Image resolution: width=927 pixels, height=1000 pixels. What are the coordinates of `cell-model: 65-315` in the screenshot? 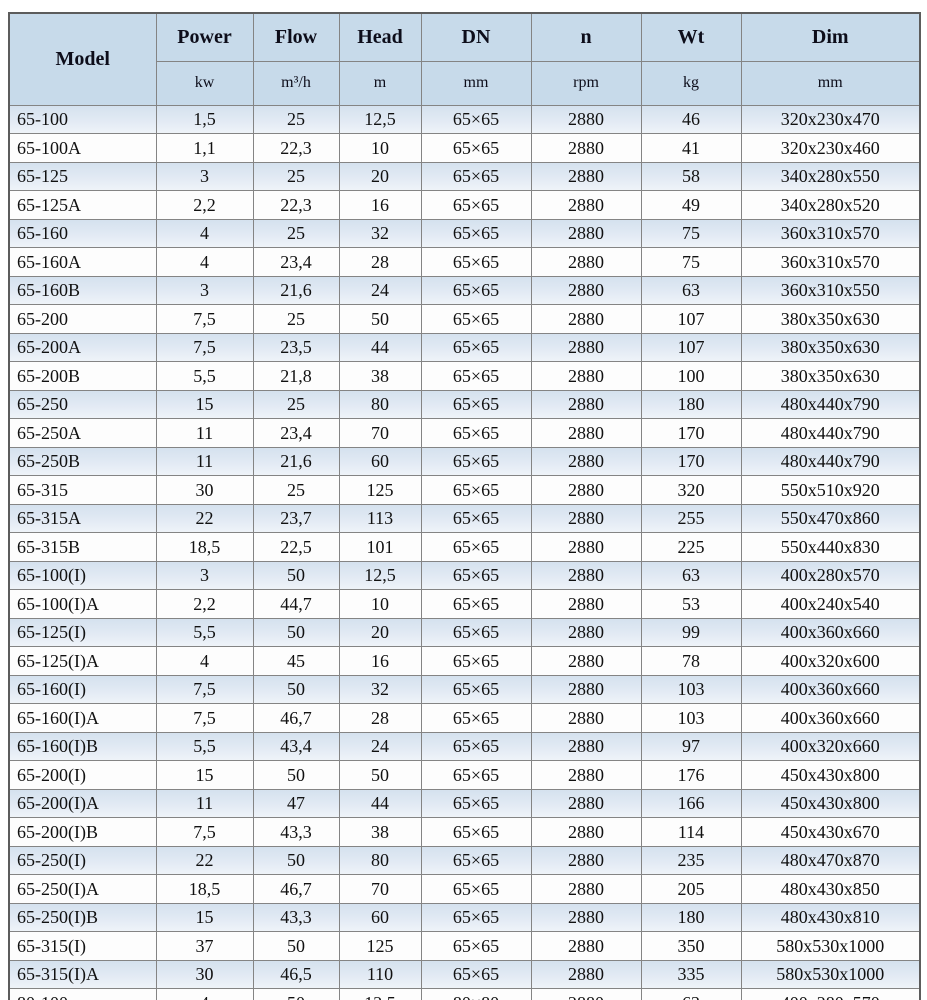 It's located at (82, 490).